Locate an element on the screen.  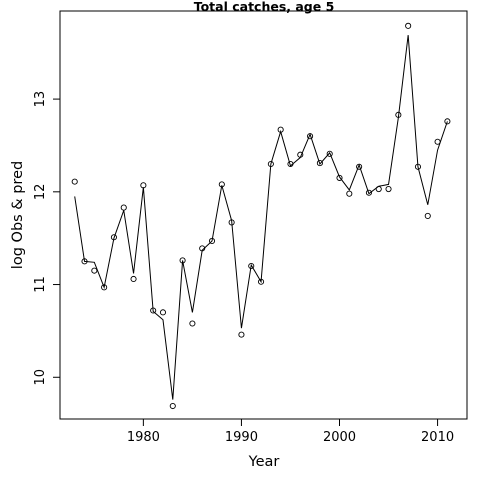
y-tick-label: 12 is located at coordinates (40, 192).